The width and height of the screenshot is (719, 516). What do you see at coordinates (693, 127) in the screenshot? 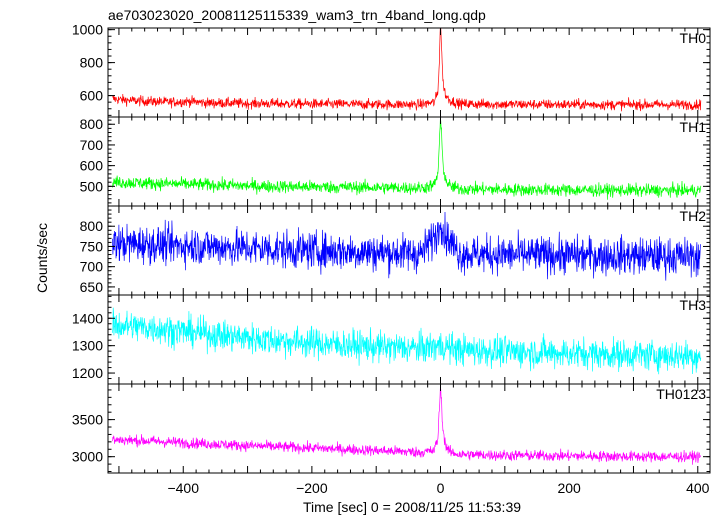
I see `panel-label: TH1` at bounding box center [693, 127].